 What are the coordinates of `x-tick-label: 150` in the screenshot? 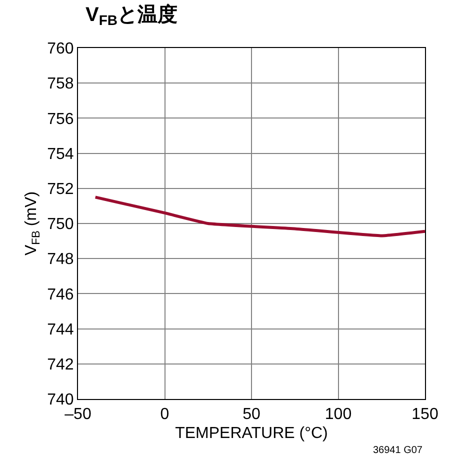 It's located at (425, 415).